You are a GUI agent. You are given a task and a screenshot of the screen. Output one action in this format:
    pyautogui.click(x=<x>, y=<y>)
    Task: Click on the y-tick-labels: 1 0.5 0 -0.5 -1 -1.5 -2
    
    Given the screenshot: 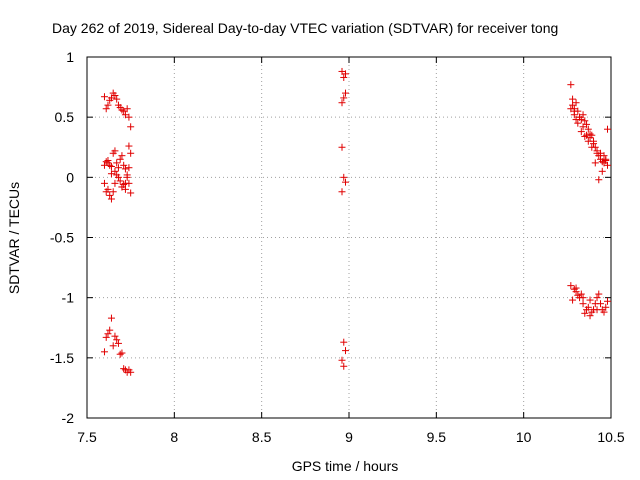 What is the action you would take?
    pyautogui.click(x=62, y=237)
    